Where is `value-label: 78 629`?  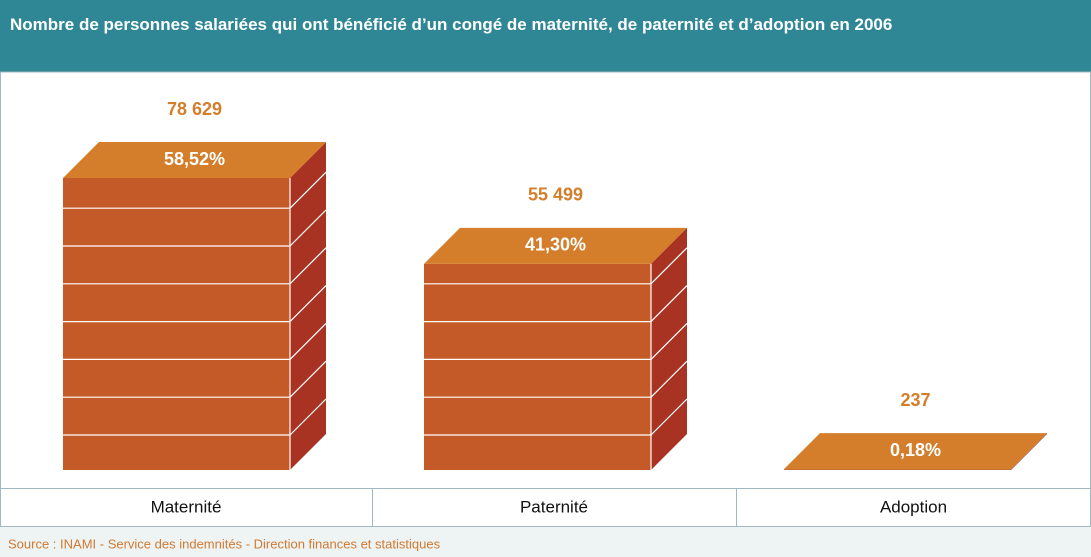
value-label: 78 629 is located at coordinates (194, 109).